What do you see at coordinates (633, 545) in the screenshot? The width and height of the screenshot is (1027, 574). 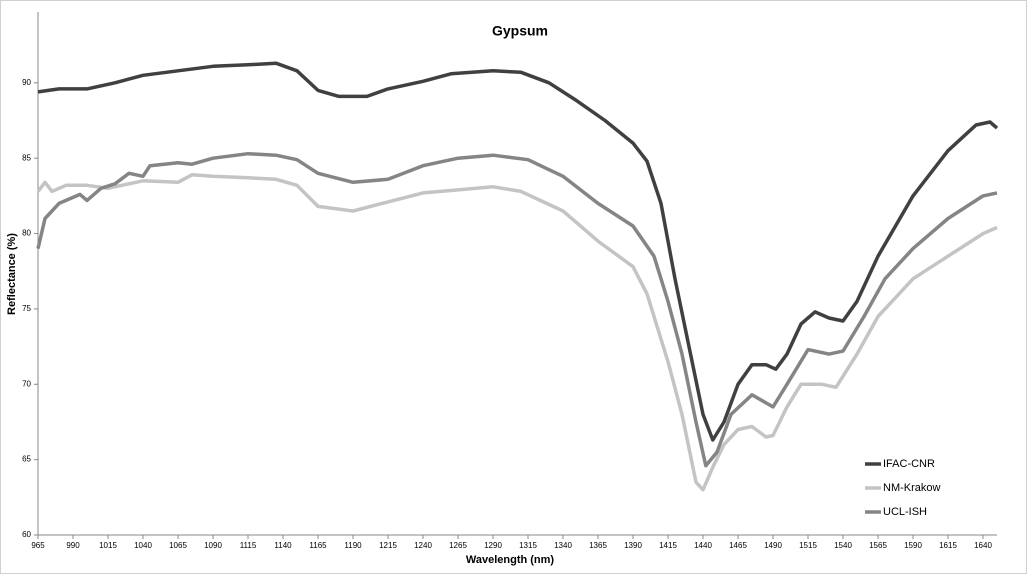 I see `x-tick-label: 1390` at bounding box center [633, 545].